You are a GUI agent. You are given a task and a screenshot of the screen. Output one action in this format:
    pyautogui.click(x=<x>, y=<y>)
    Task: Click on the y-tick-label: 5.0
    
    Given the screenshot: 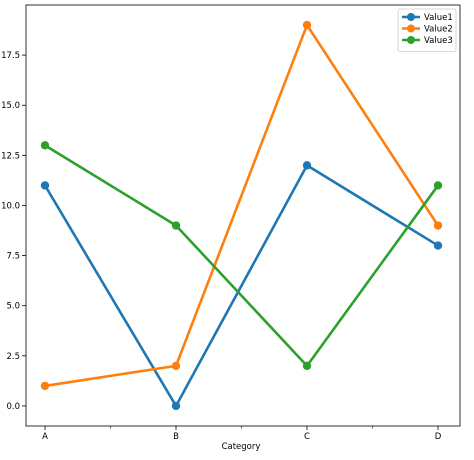 What is the action you would take?
    pyautogui.click(x=13, y=307)
    